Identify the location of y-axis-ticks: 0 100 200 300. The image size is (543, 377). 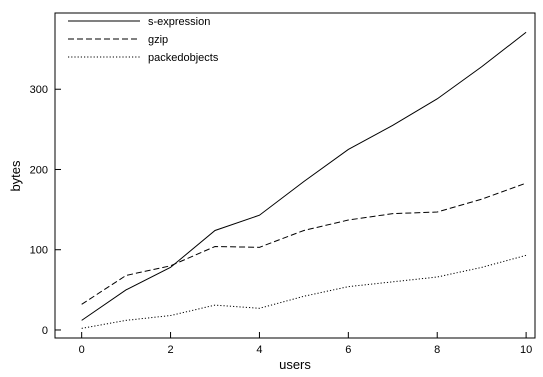
(45, 210).